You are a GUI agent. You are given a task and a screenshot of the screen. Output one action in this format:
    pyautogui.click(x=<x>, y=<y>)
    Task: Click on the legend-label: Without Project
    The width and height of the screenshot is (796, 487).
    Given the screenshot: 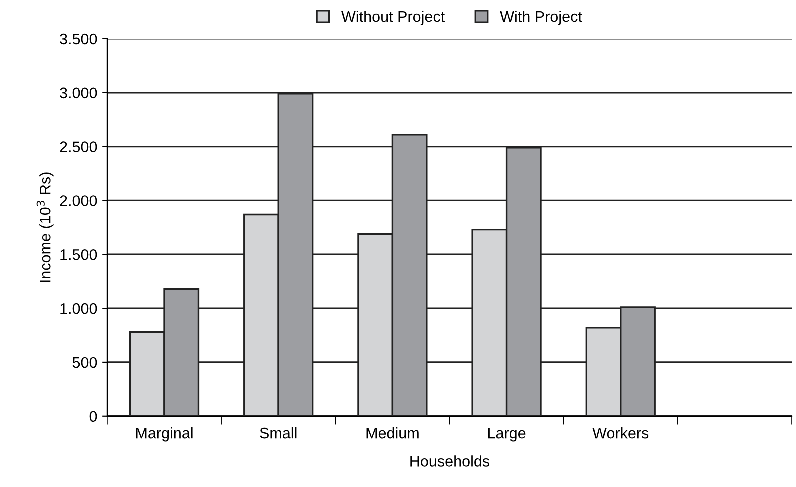 What is the action you would take?
    pyautogui.click(x=393, y=18)
    